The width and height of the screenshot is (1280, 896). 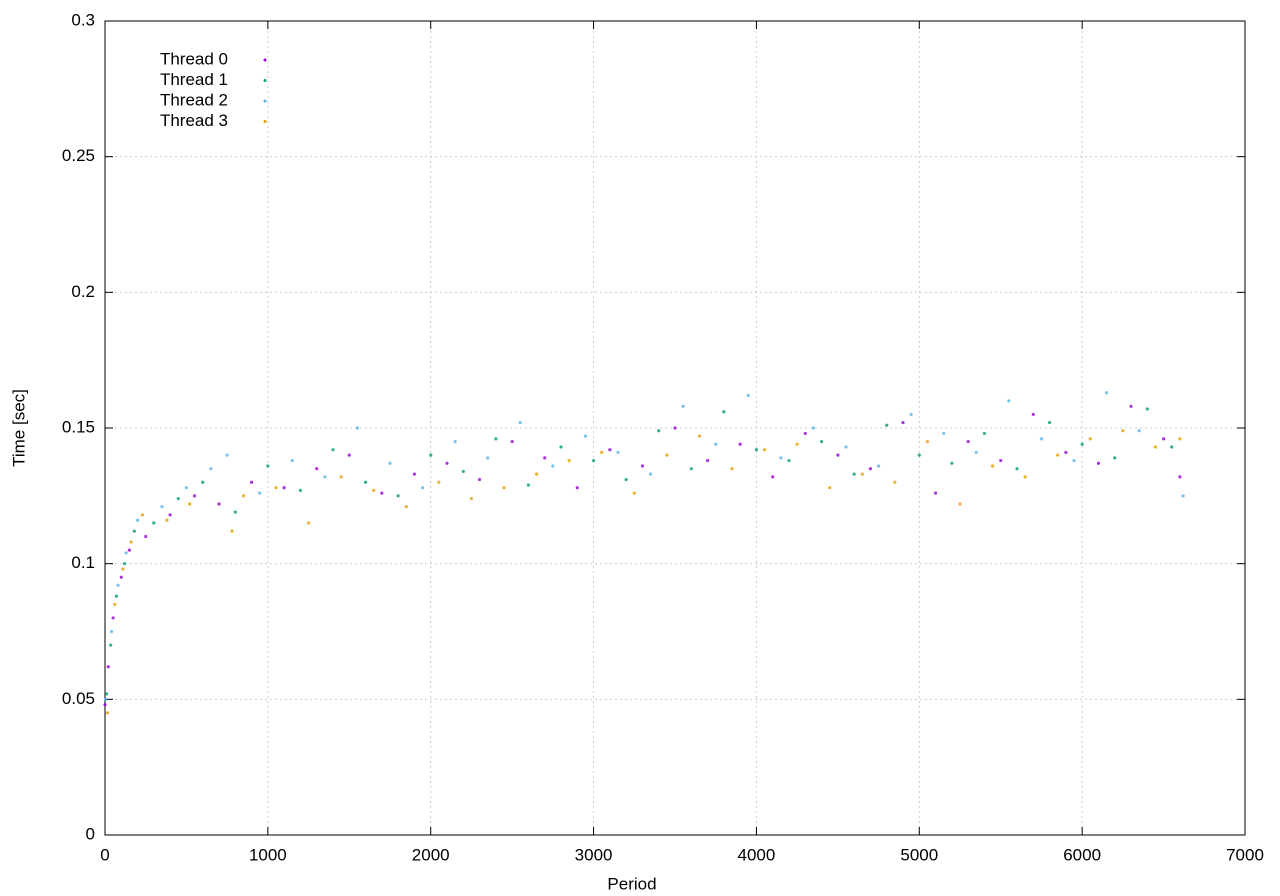 What do you see at coordinates (1082, 854) in the screenshot?
I see `x-tick-label: 6000` at bounding box center [1082, 854].